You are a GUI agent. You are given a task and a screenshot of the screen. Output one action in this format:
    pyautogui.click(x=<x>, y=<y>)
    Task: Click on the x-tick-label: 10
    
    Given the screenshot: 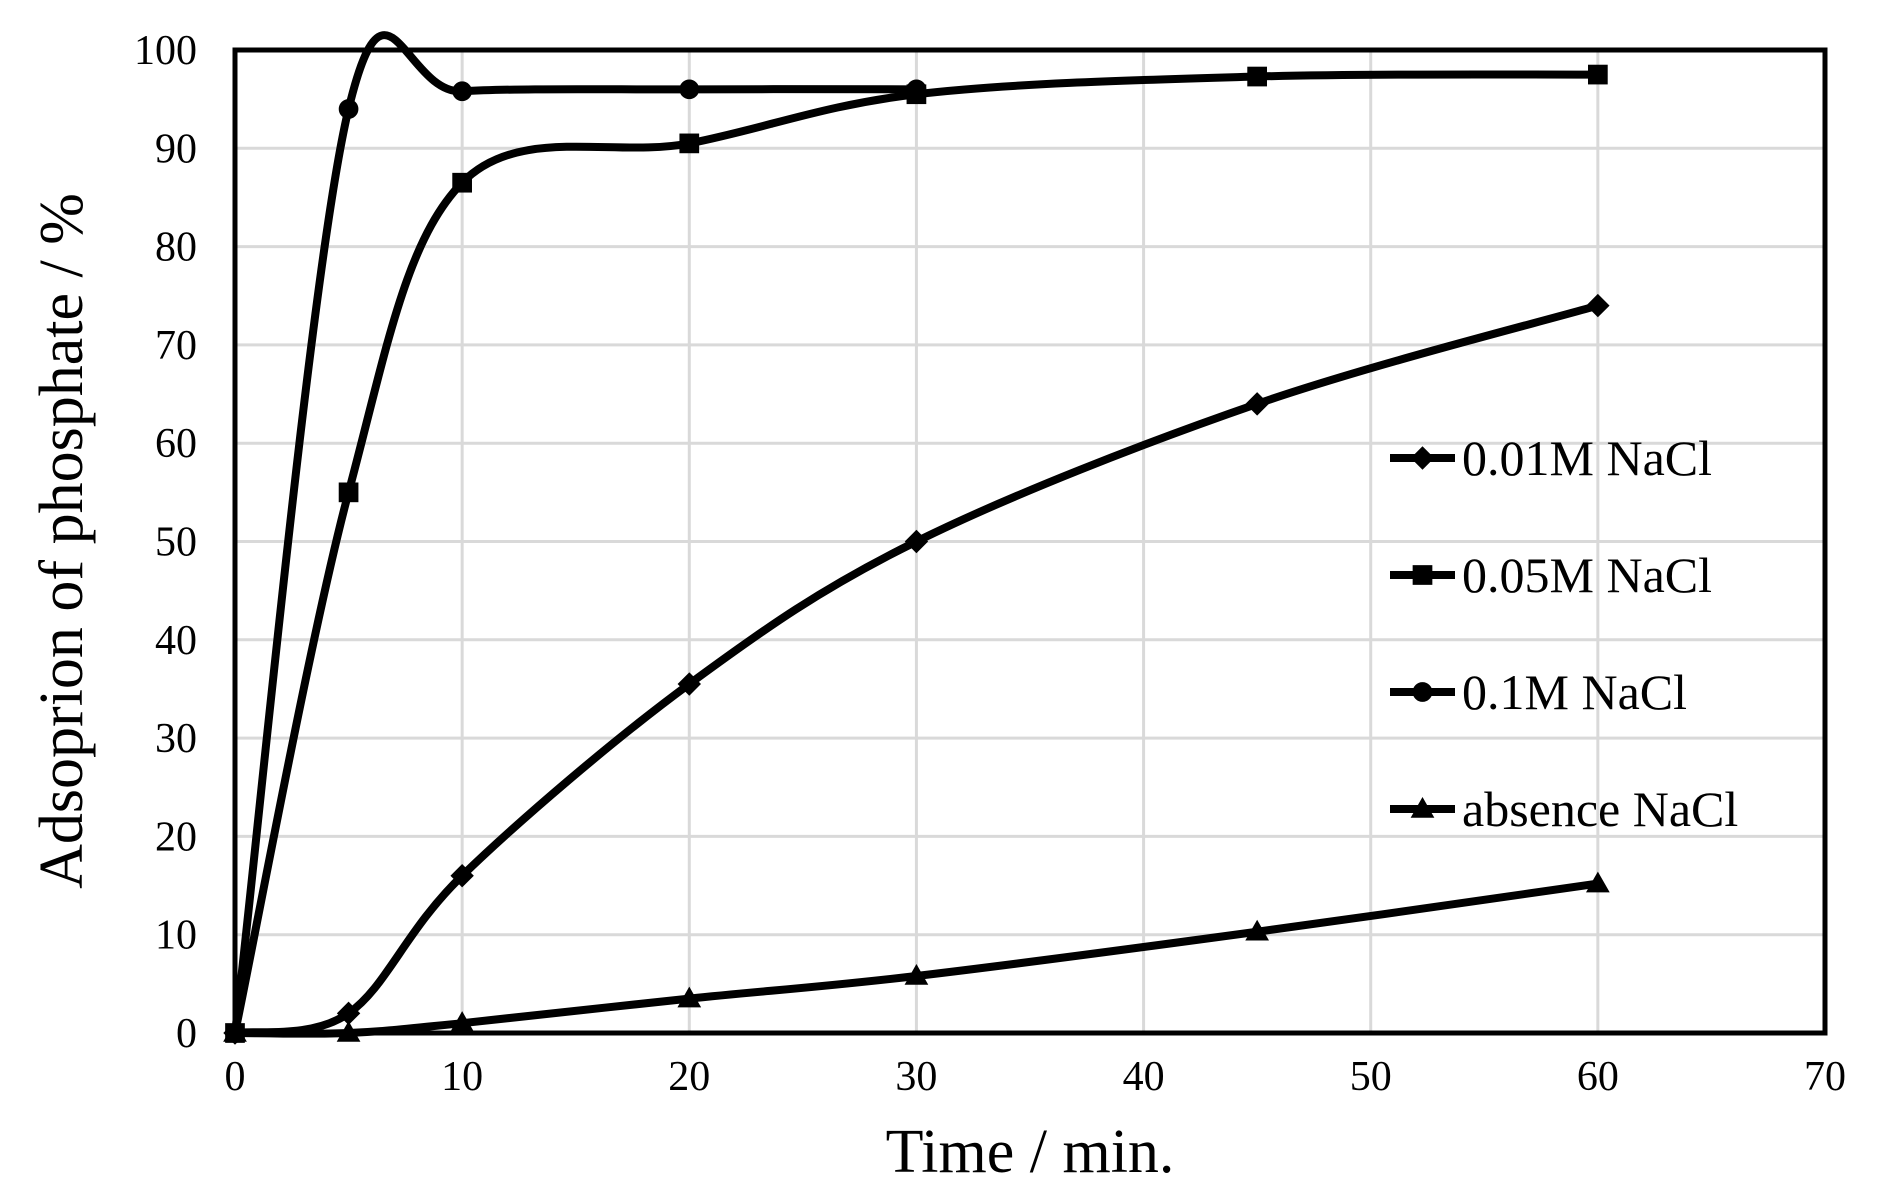 What is the action you would take?
    pyautogui.click(x=462, y=1077)
    